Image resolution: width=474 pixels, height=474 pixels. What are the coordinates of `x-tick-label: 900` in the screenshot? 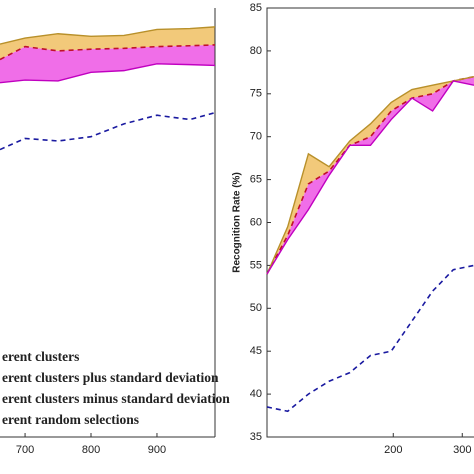 It's located at (157, 450).